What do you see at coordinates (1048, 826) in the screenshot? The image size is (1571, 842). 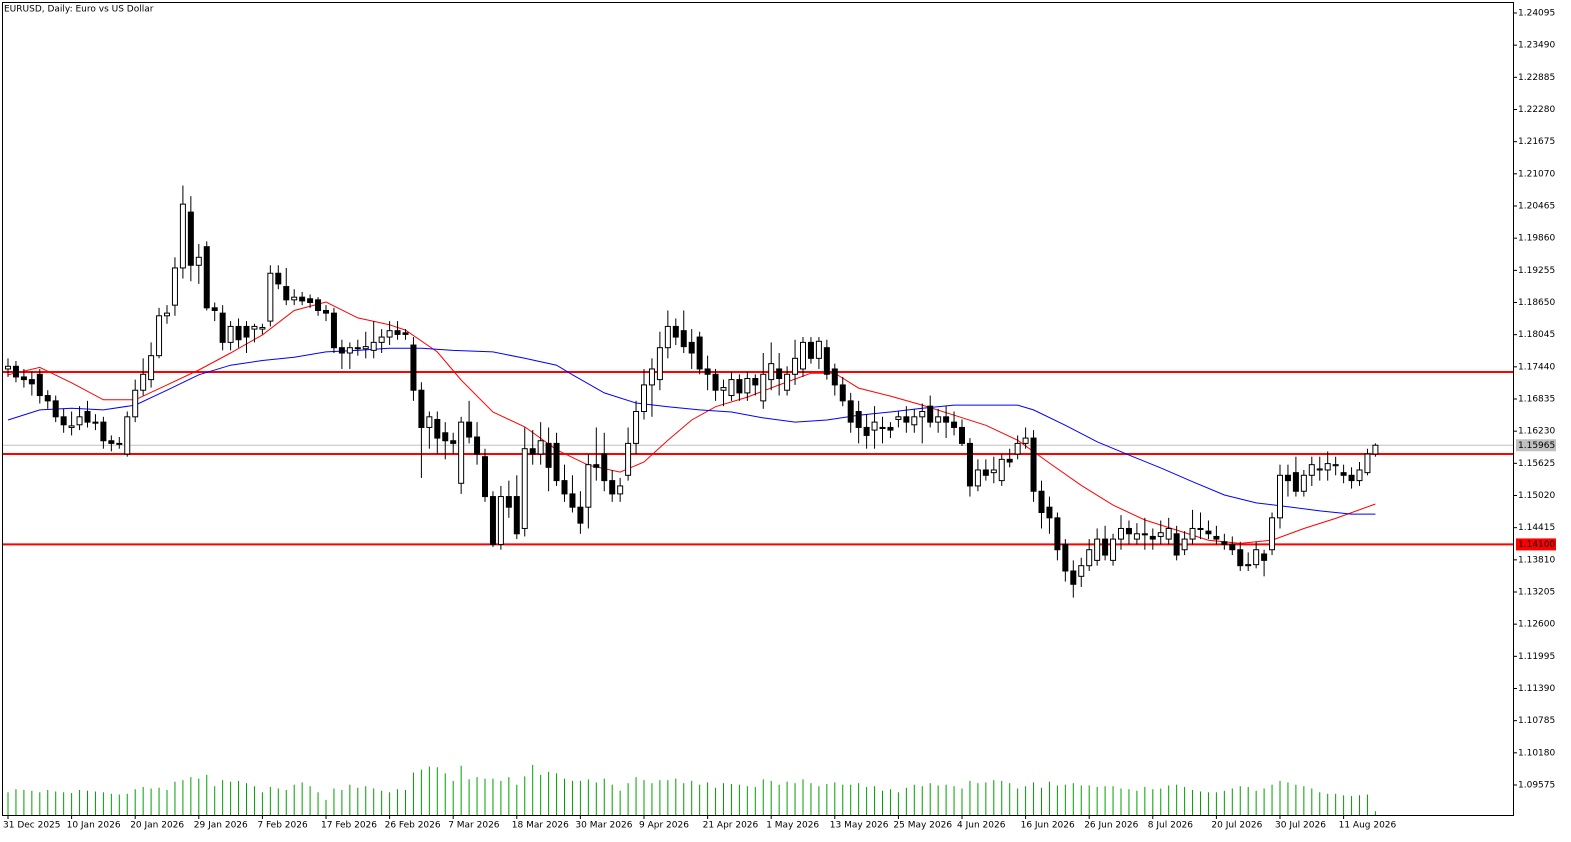 I see `x-tick-label: 16 Jun 2026` at bounding box center [1048, 826].